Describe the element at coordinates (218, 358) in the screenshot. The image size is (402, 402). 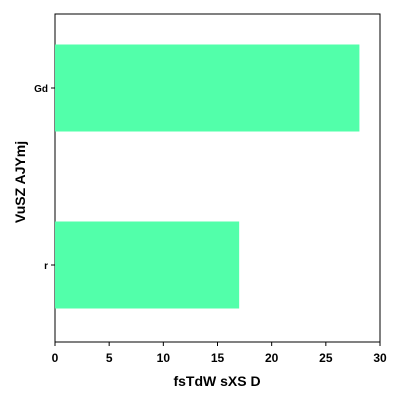
I see `x-tick-label: 15` at that location.